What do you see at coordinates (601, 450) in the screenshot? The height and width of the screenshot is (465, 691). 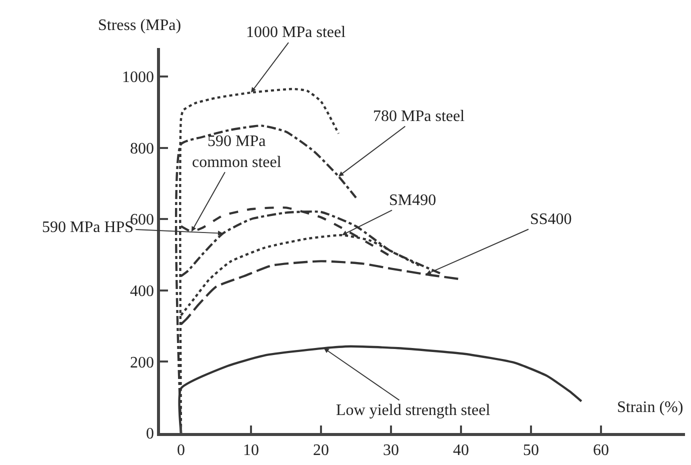 I see `x-tick-label: 60` at bounding box center [601, 450].